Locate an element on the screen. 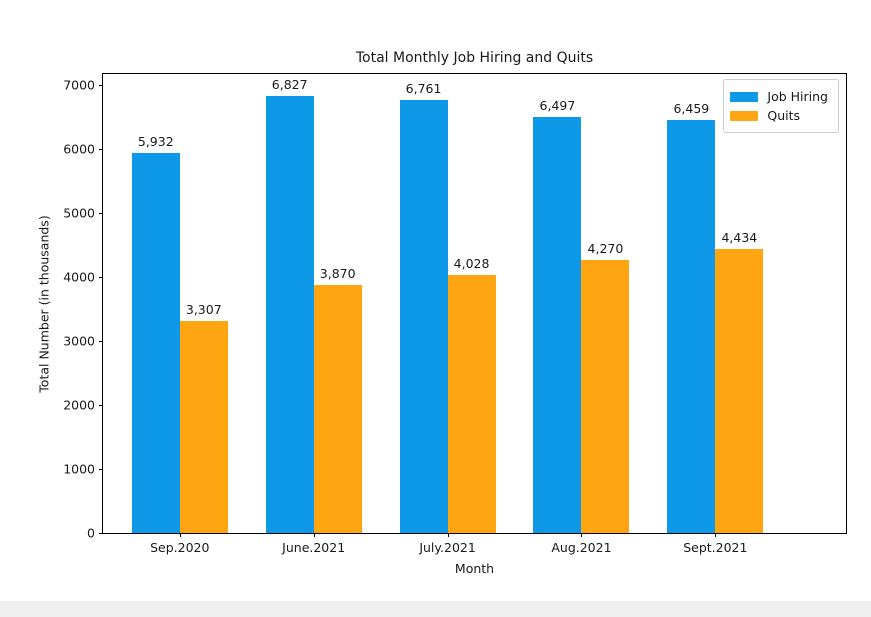  bar-value-label: 6,761 is located at coordinates (423, 89).